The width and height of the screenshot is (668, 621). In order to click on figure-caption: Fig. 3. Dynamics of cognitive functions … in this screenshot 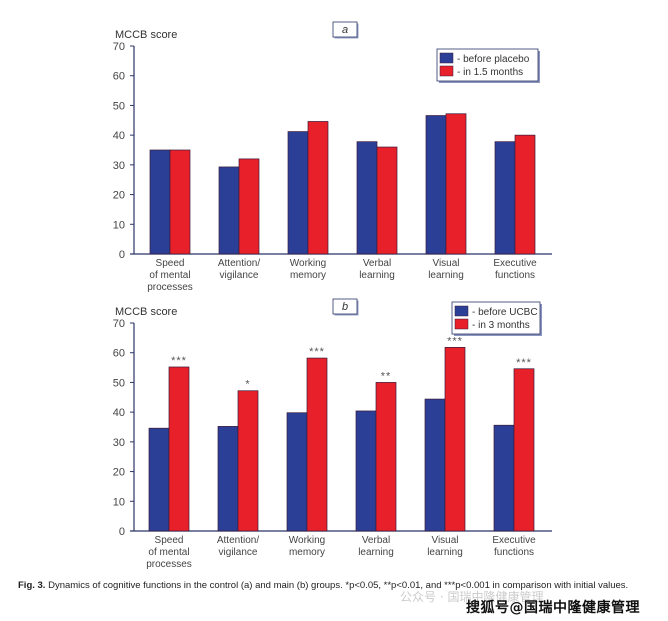, I will do `click(333, 586)`.